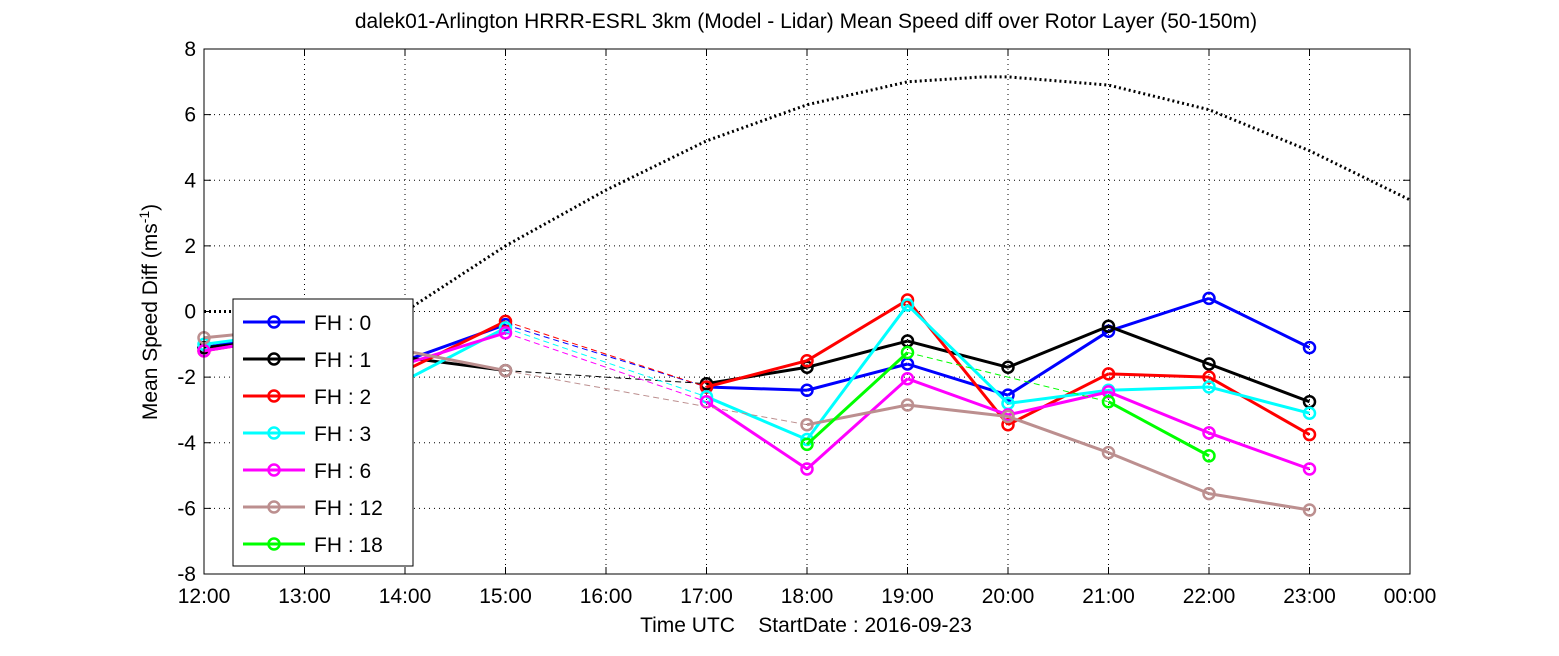  I want to click on x-tick-label: 19:00, so click(907, 596).